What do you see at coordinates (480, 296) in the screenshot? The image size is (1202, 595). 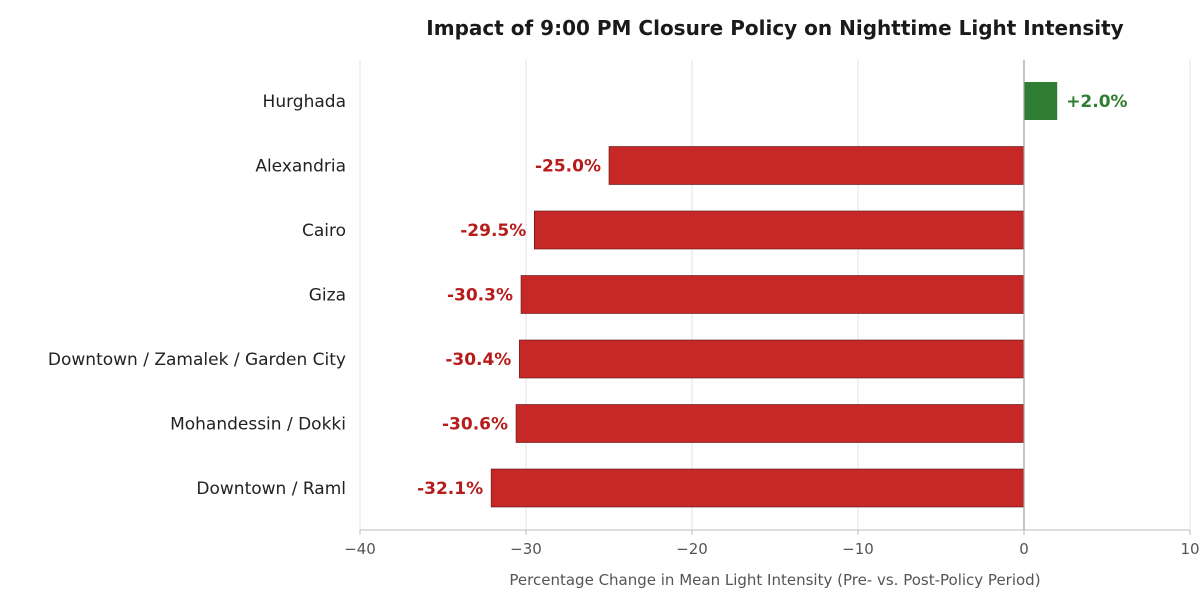 I see `data-label: -30.3%` at bounding box center [480, 296].